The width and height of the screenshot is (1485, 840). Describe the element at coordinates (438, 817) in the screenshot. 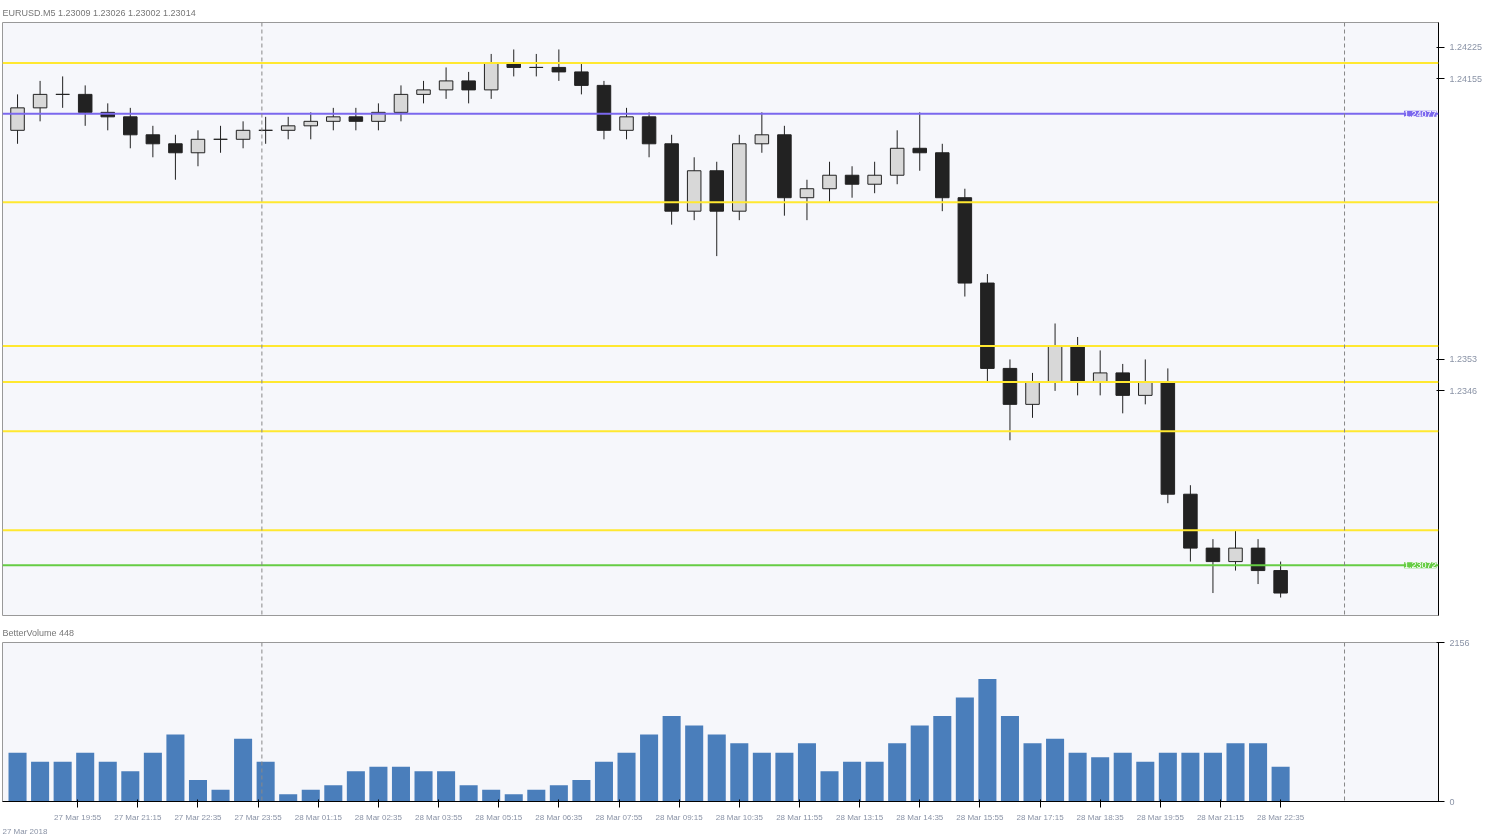

I see `x-tick-label: 28 Mar 03:55` at that location.